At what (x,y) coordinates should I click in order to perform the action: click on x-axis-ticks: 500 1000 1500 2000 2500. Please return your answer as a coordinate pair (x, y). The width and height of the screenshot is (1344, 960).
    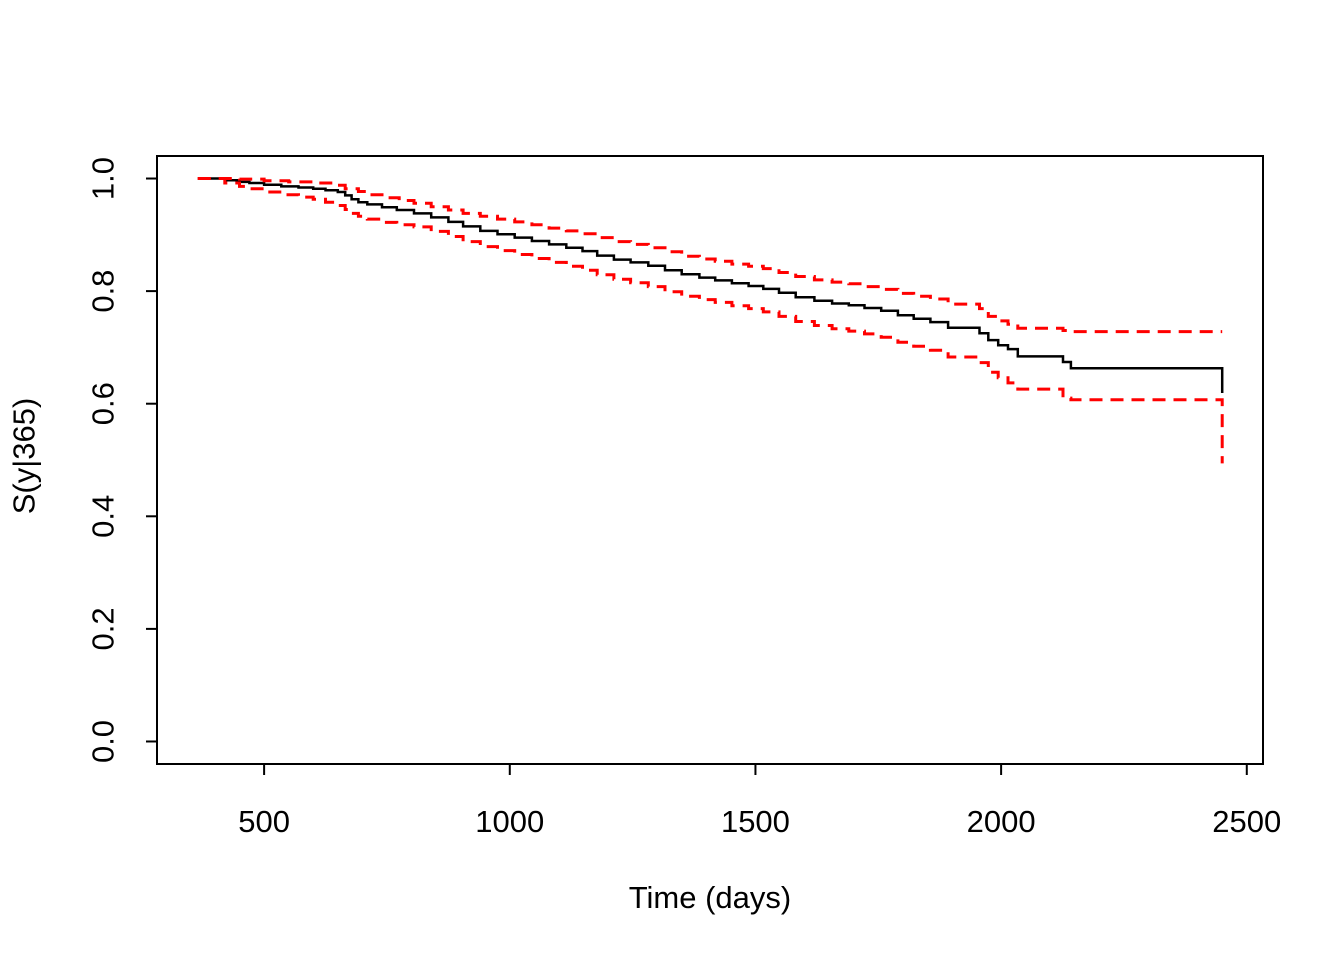
    Looking at the image, I should click on (759, 802).